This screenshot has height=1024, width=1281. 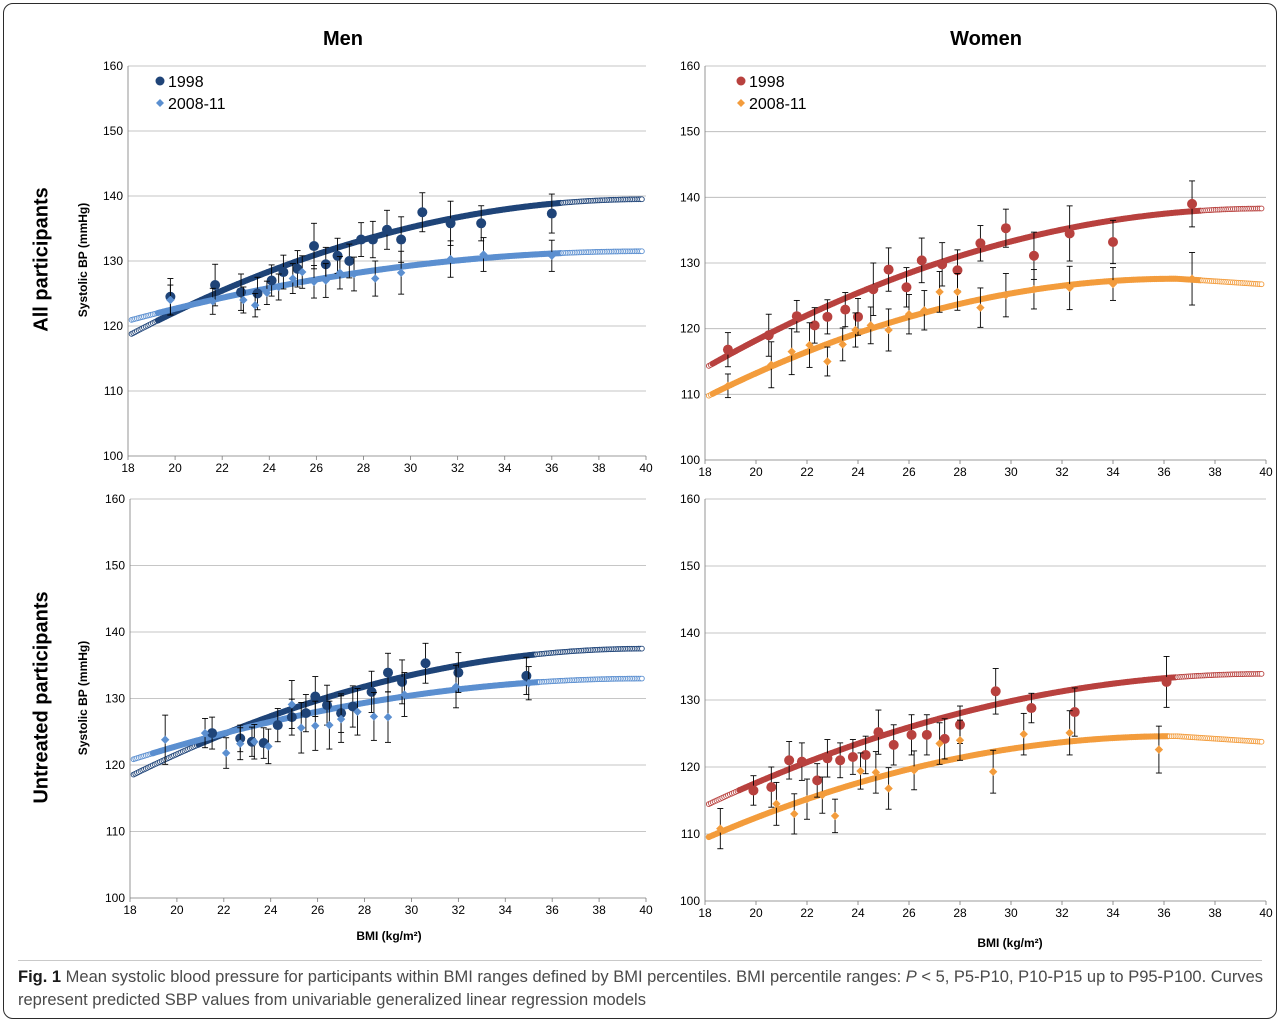 What do you see at coordinates (223, 468) in the screenshot?
I see `x-tick-label-22: 22` at bounding box center [223, 468].